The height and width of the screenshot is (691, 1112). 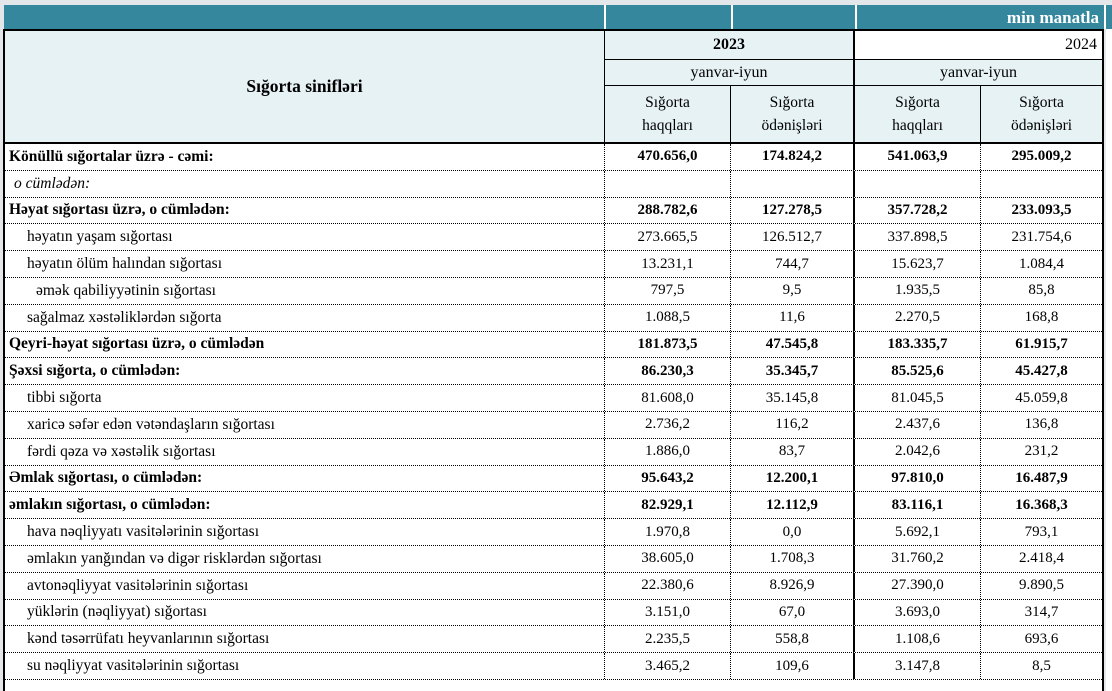 I want to click on value-cell: 288.782,6, so click(x=668, y=210).